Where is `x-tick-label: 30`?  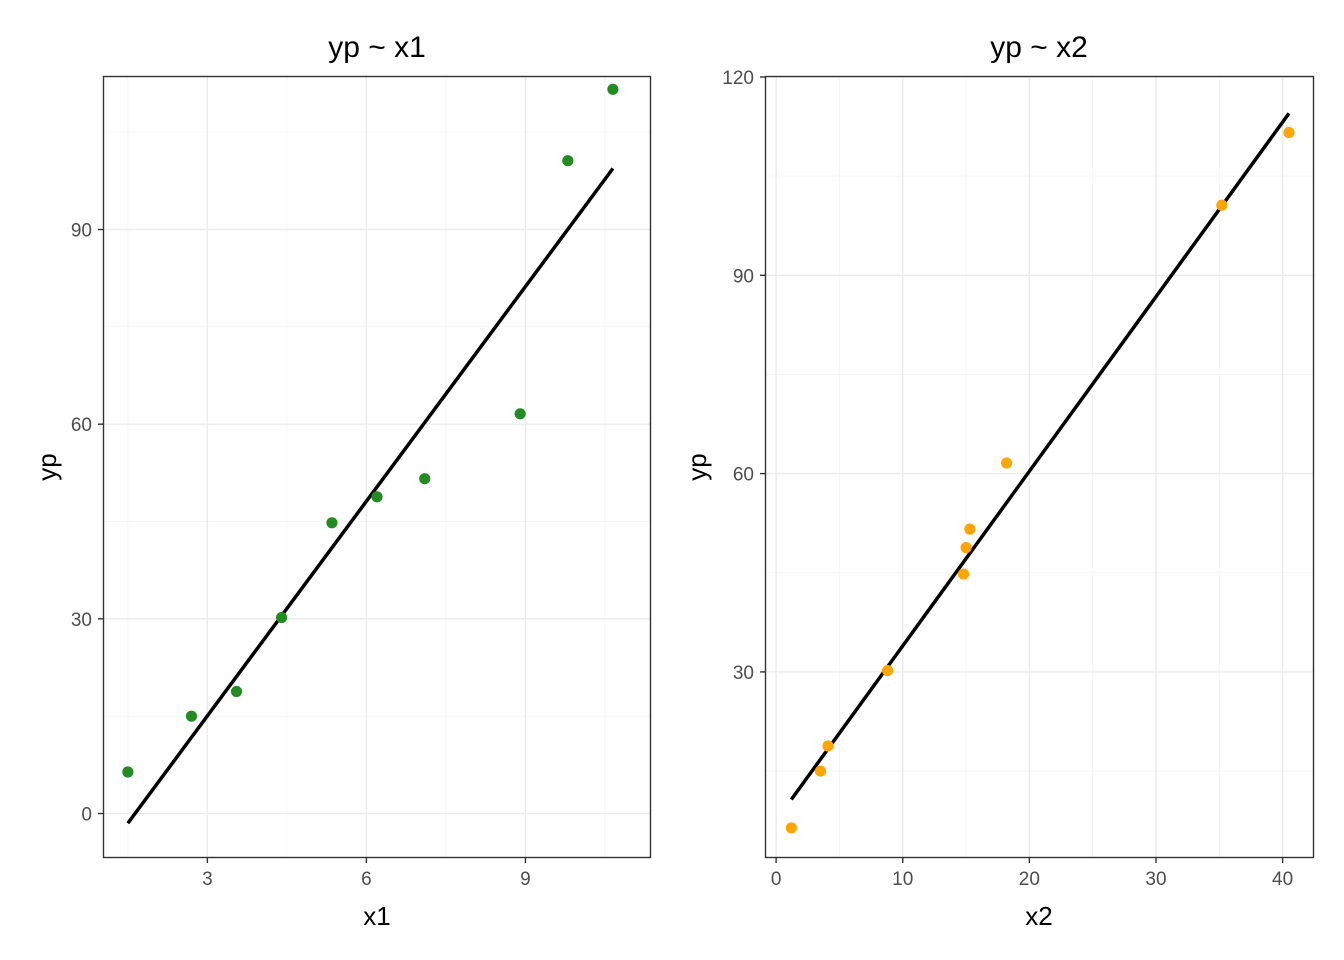
x-tick-label: 30 is located at coordinates (1155, 879).